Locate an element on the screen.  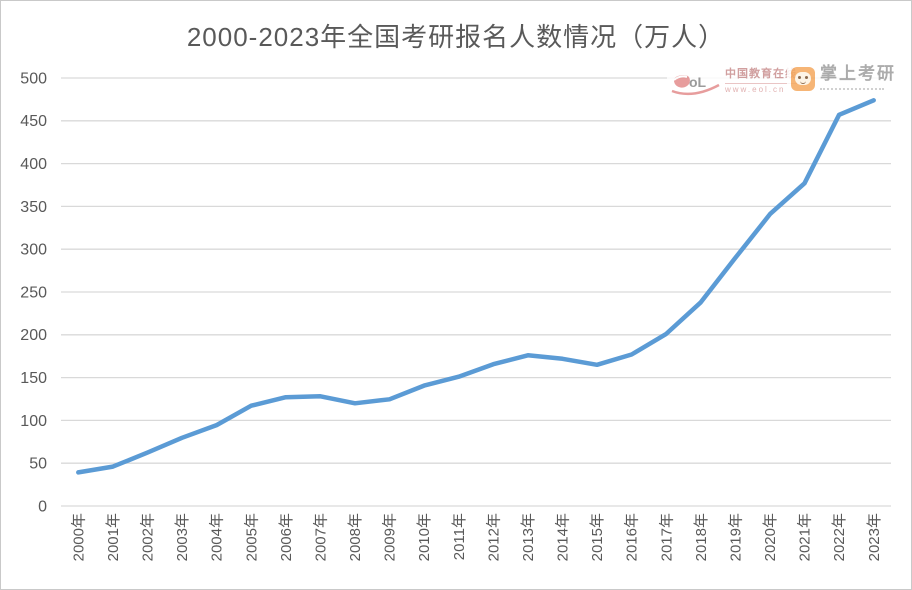
eol-swoosh-icon: oL is located at coordinates (695, 85).